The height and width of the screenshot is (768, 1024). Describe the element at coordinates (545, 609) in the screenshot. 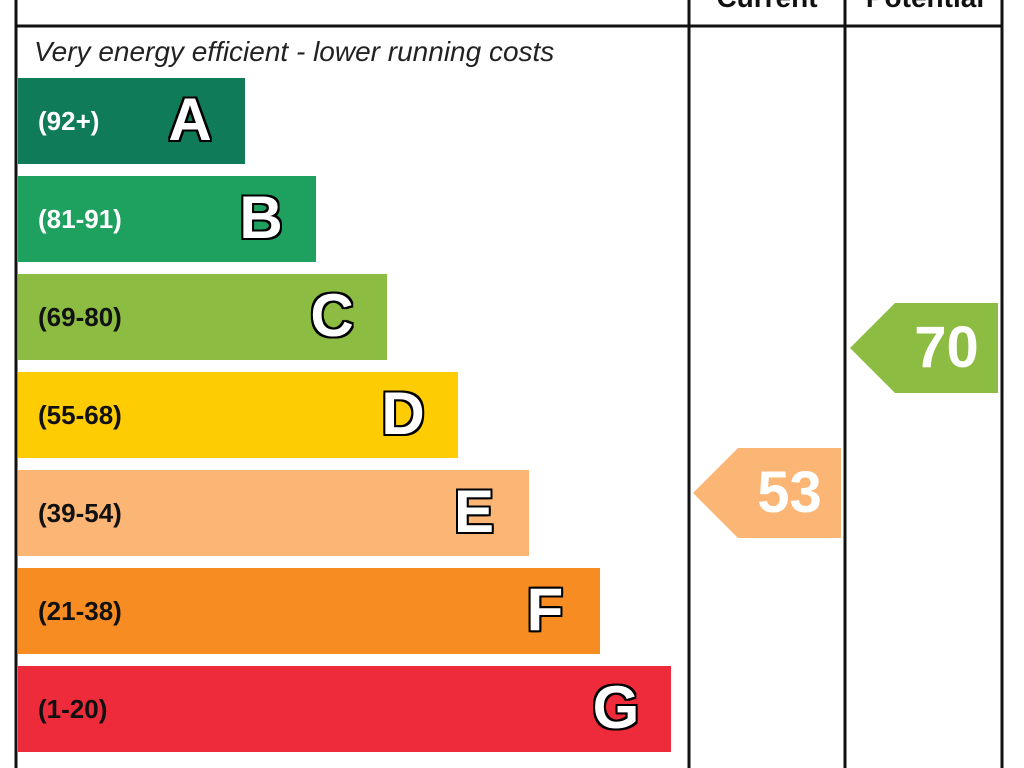

I see `band-letter-f: F` at that location.